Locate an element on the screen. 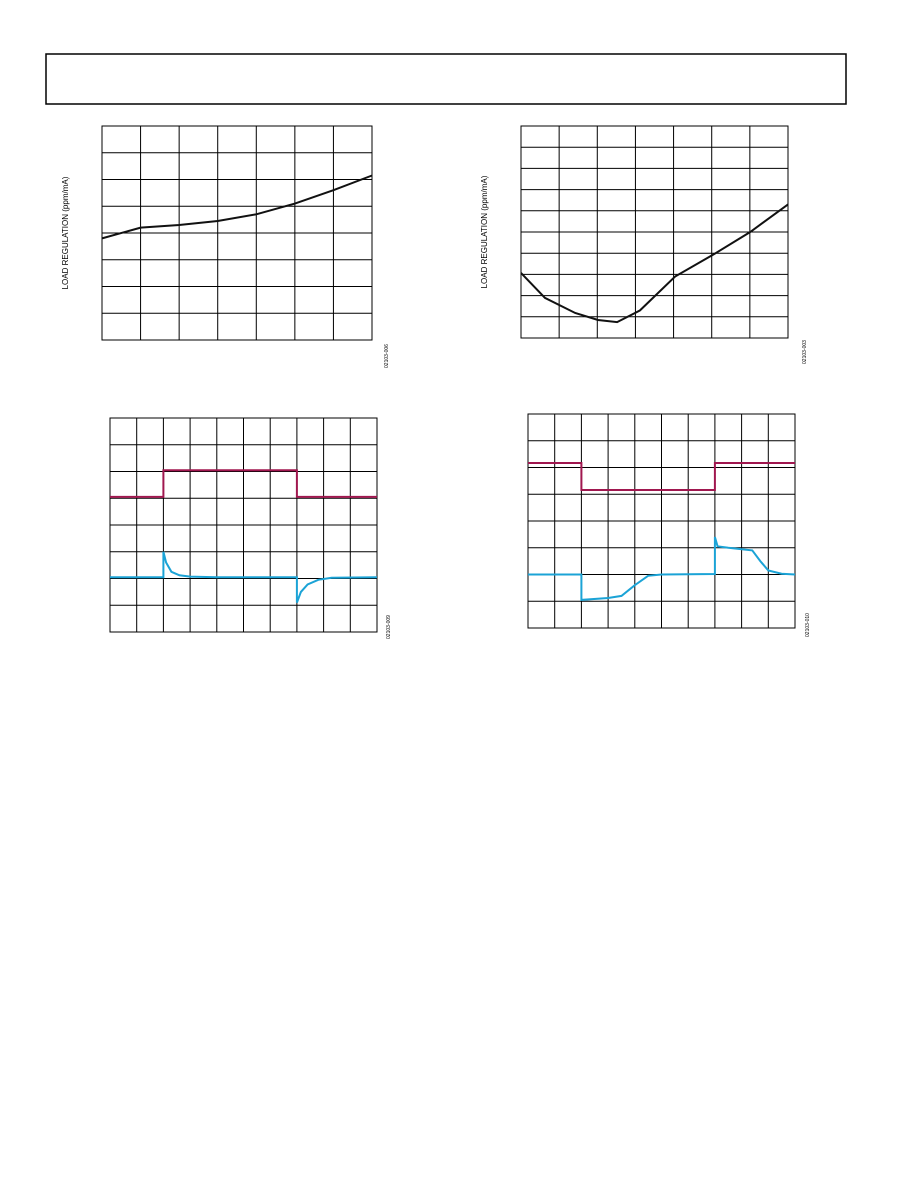  figure-id: 02103-010 is located at coordinates (808, 625).